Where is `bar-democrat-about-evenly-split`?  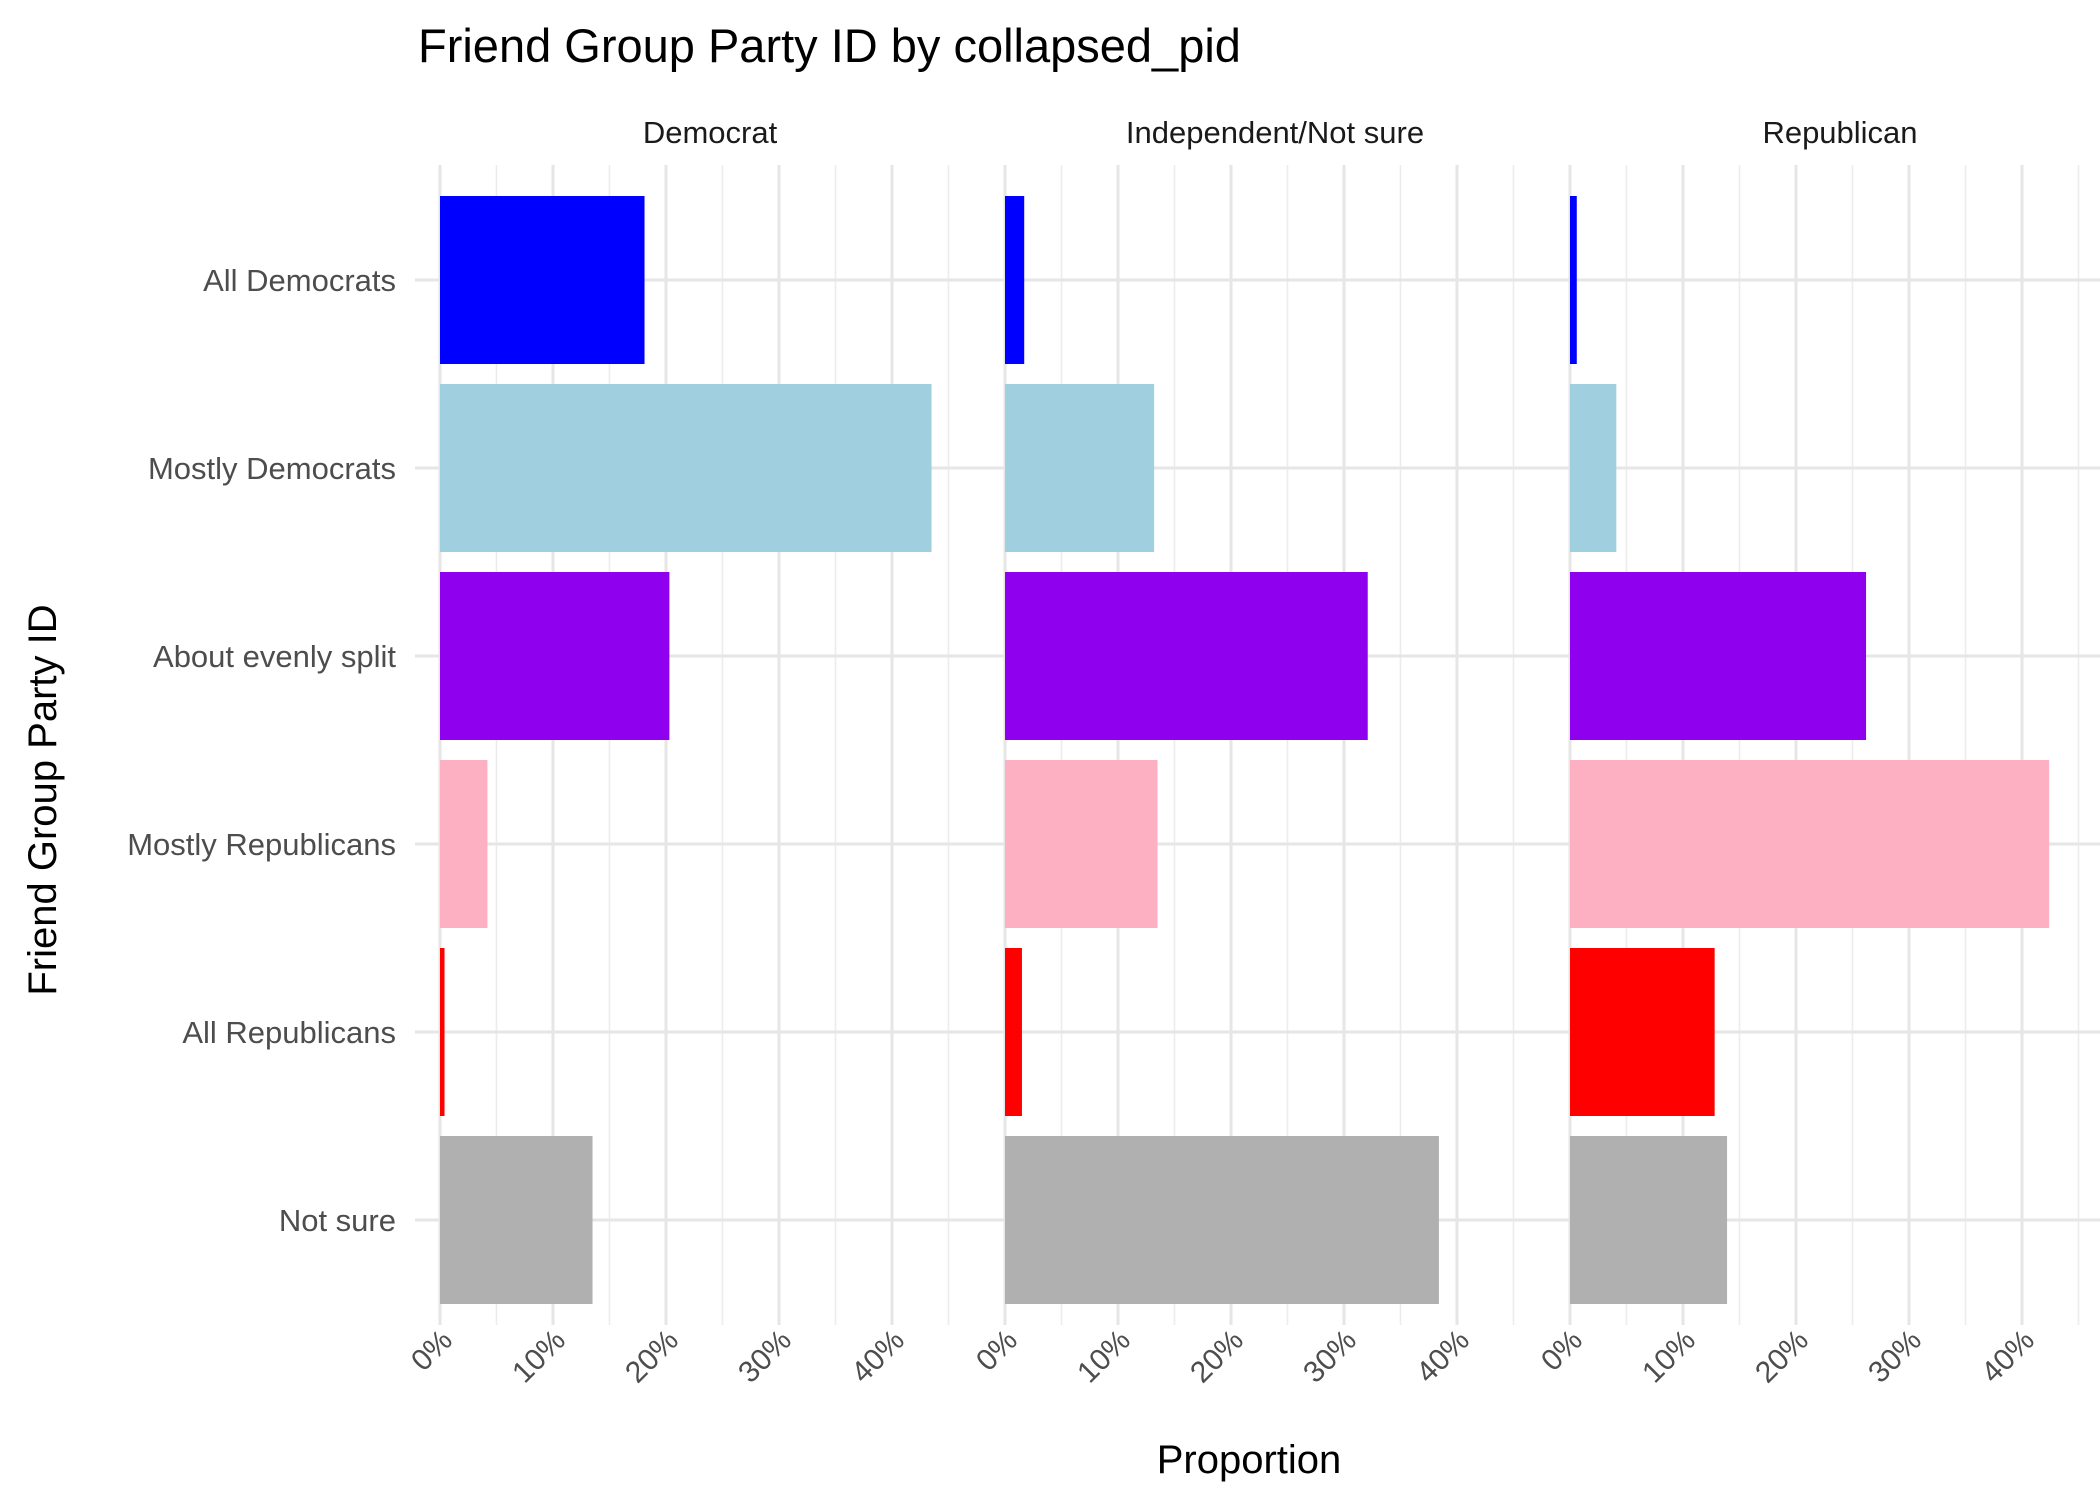 bar-democrat-about-evenly-split is located at coordinates (555, 656).